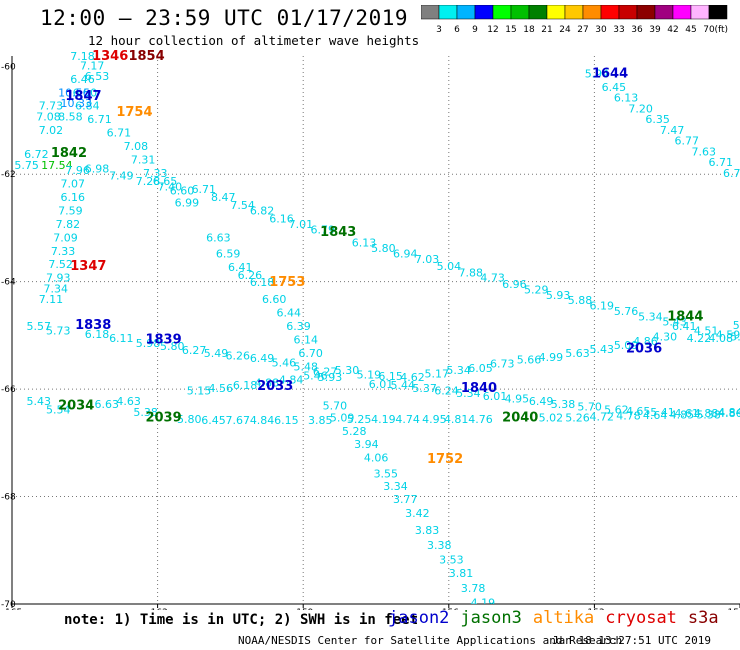 The image size is (740, 650). Describe the element at coordinates (655, 30) in the screenshot. I see `color-scale-label: 39` at that location.